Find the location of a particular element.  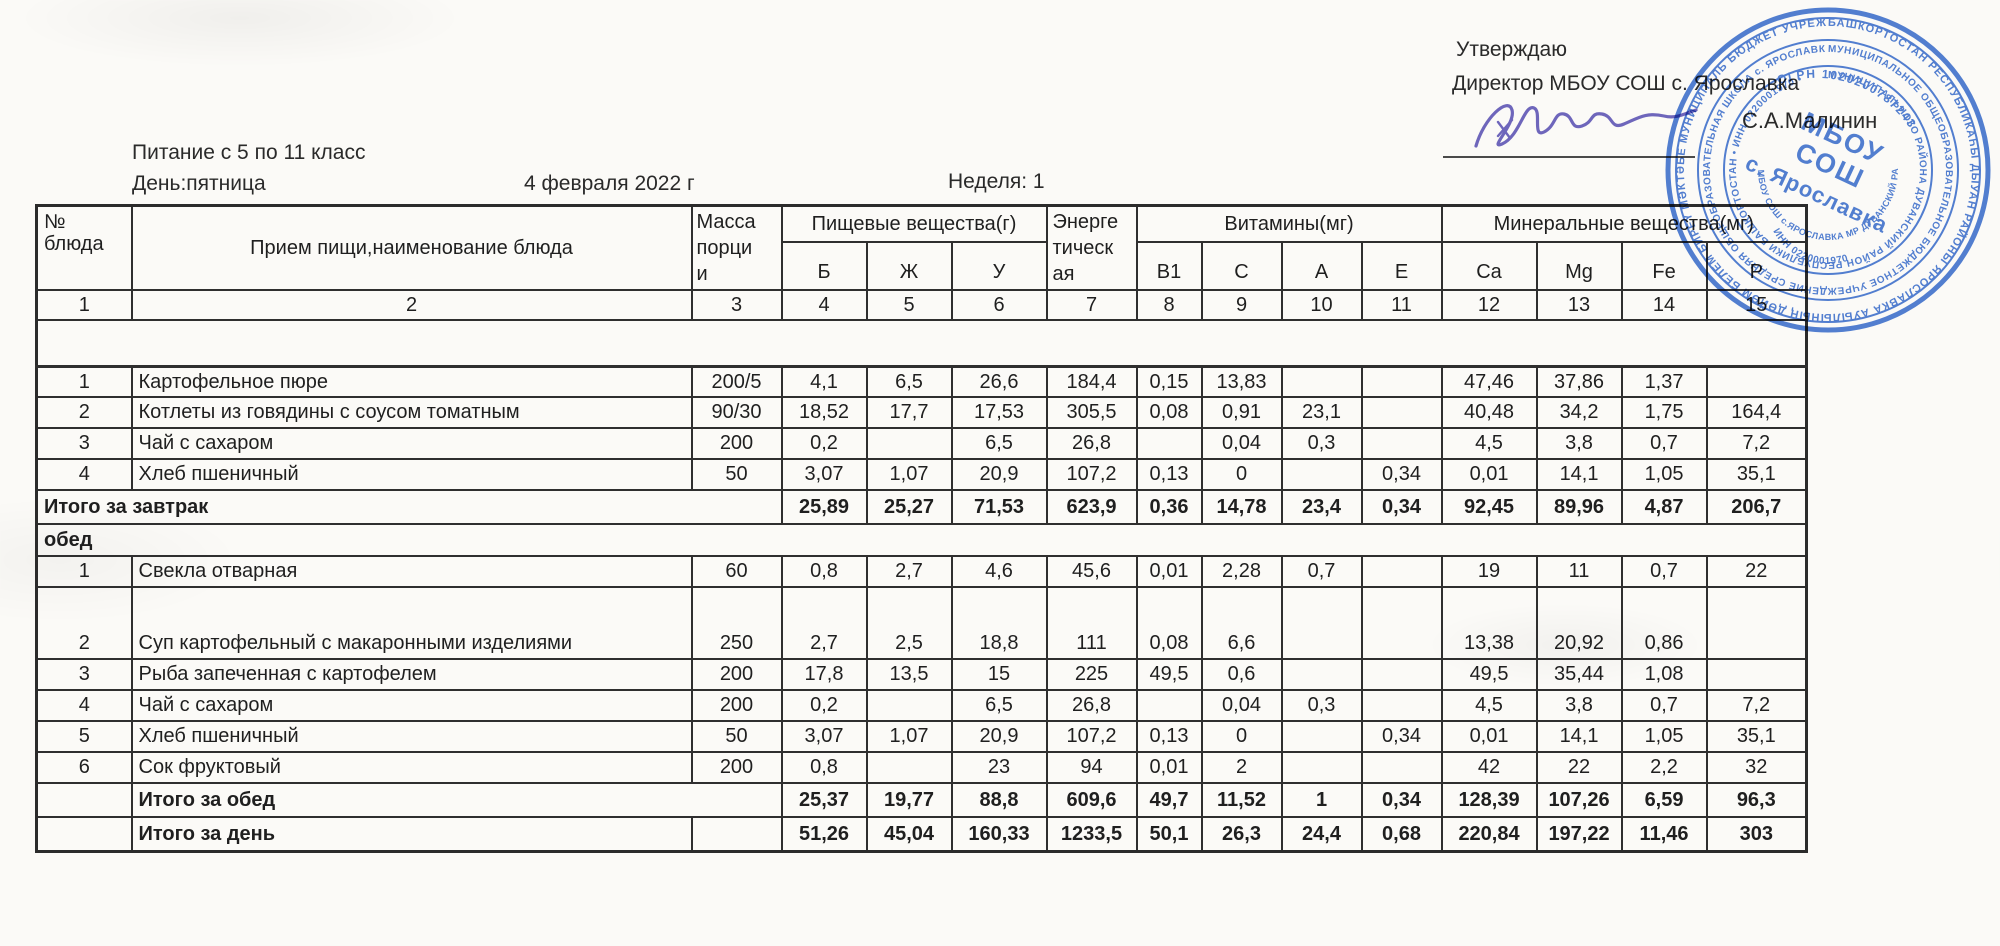

dish-mass: 200/5 is located at coordinates (736, 381).